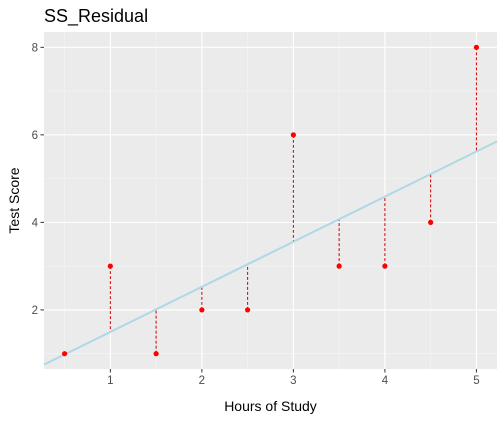 The image size is (504, 432). Describe the element at coordinates (270, 406) in the screenshot. I see `x-axis-title: Hours of Study` at that location.